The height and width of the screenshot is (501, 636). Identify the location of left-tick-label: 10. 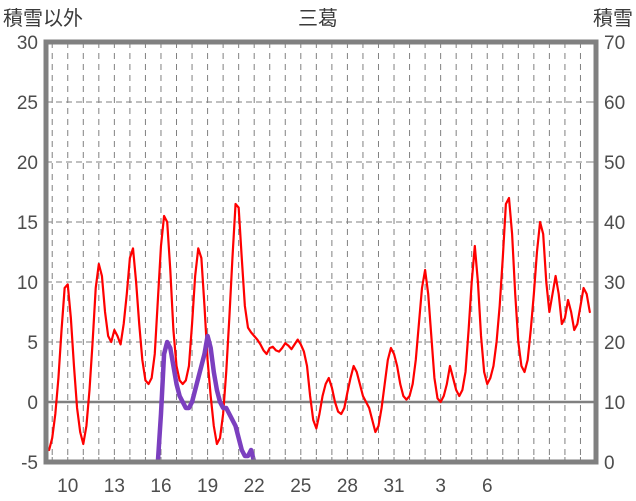
(27, 283).